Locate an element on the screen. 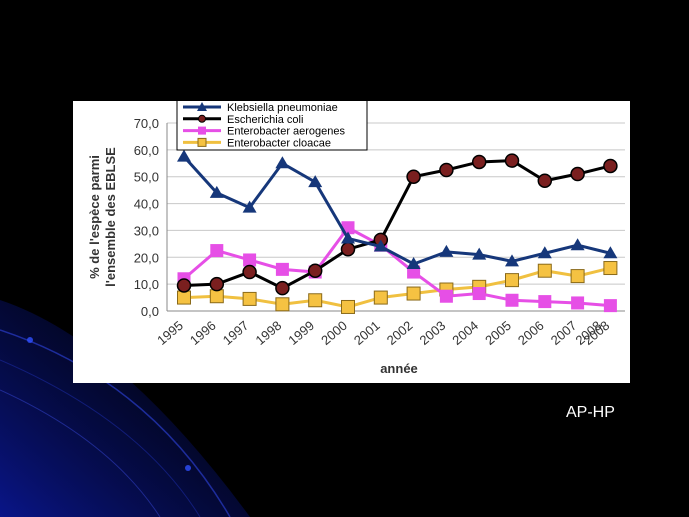 This screenshot has width=689, height=517. x-tick-label: 2005 is located at coordinates (498, 333).